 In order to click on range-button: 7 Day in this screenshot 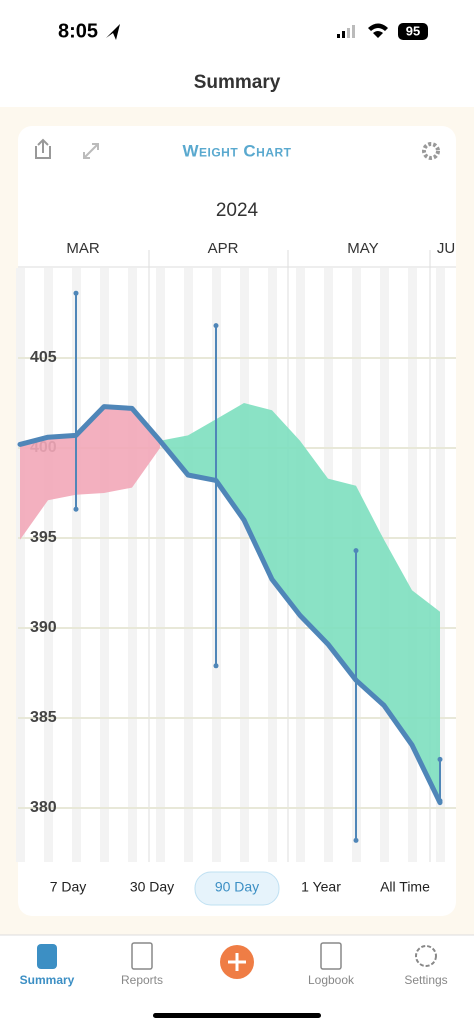, I will do `click(68, 887)`.